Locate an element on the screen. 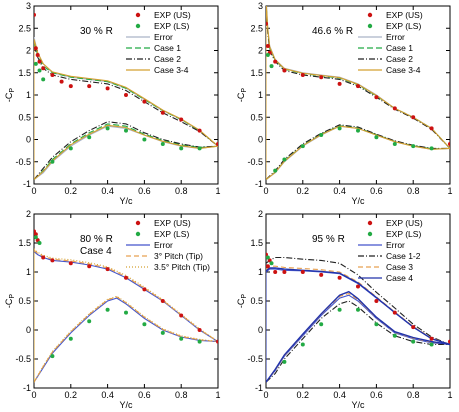  legend-label-case-4: Case 4 is located at coordinates (399, 278).